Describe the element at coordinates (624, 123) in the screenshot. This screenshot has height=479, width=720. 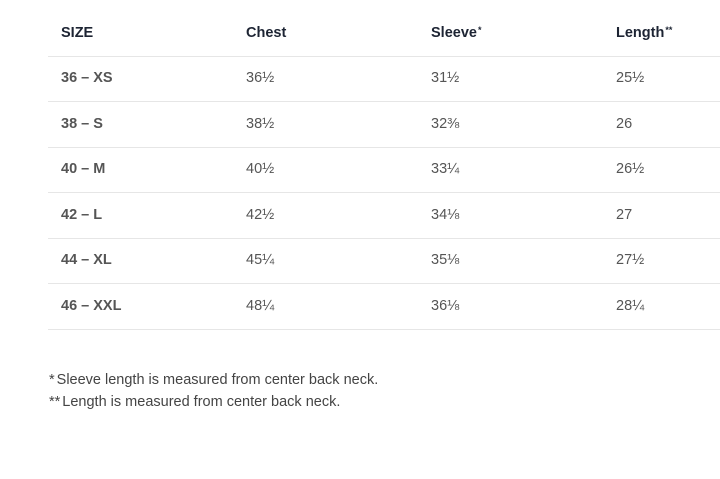
I see `table-cell: 26` at that location.